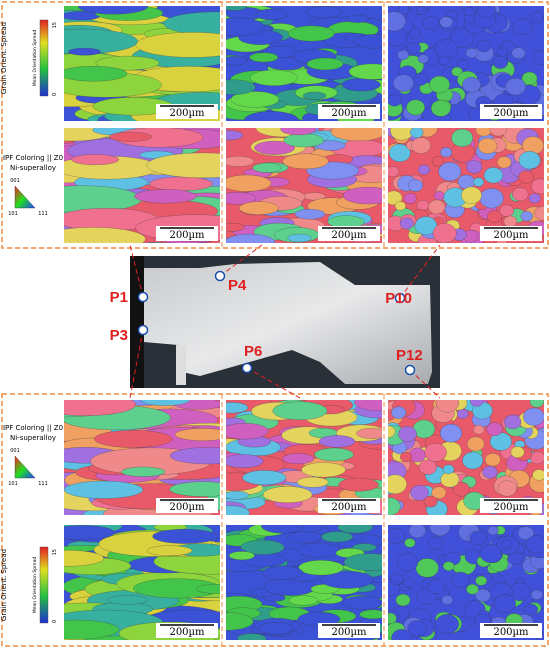 The image size is (550, 650). What do you see at coordinates (33, 168) in the screenshot?
I see `legend-material: Ni-superalloy` at bounding box center [33, 168].